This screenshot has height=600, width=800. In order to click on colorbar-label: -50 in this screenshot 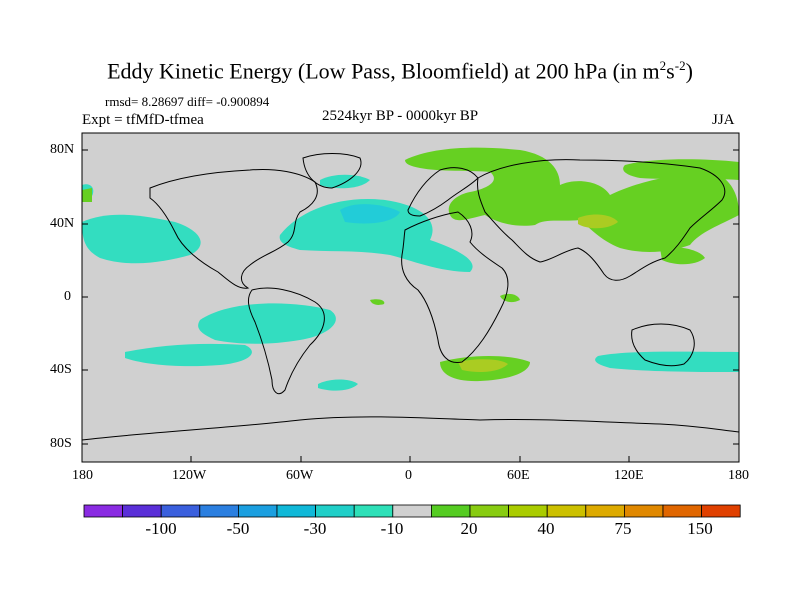, I will do `click(238, 528)`.